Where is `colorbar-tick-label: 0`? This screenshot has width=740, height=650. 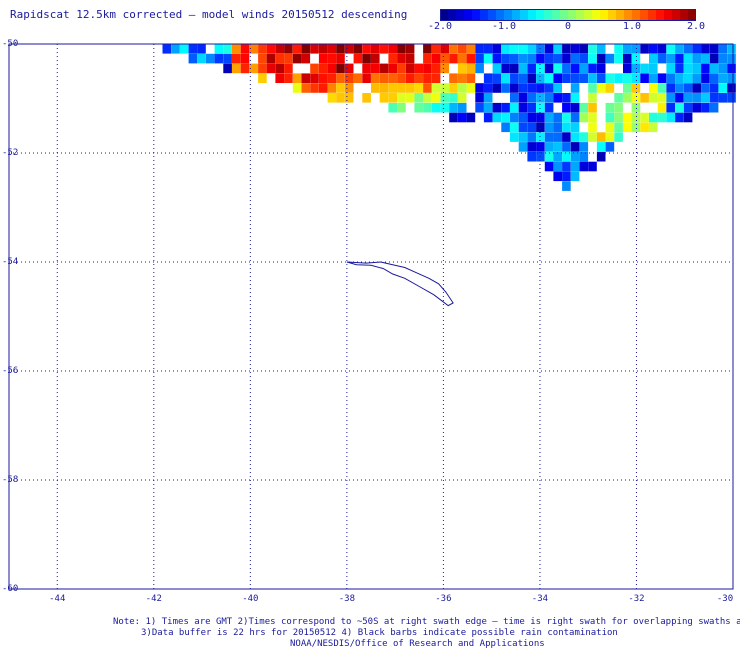 colorbar-tick-label: 0 is located at coordinates (568, 26).